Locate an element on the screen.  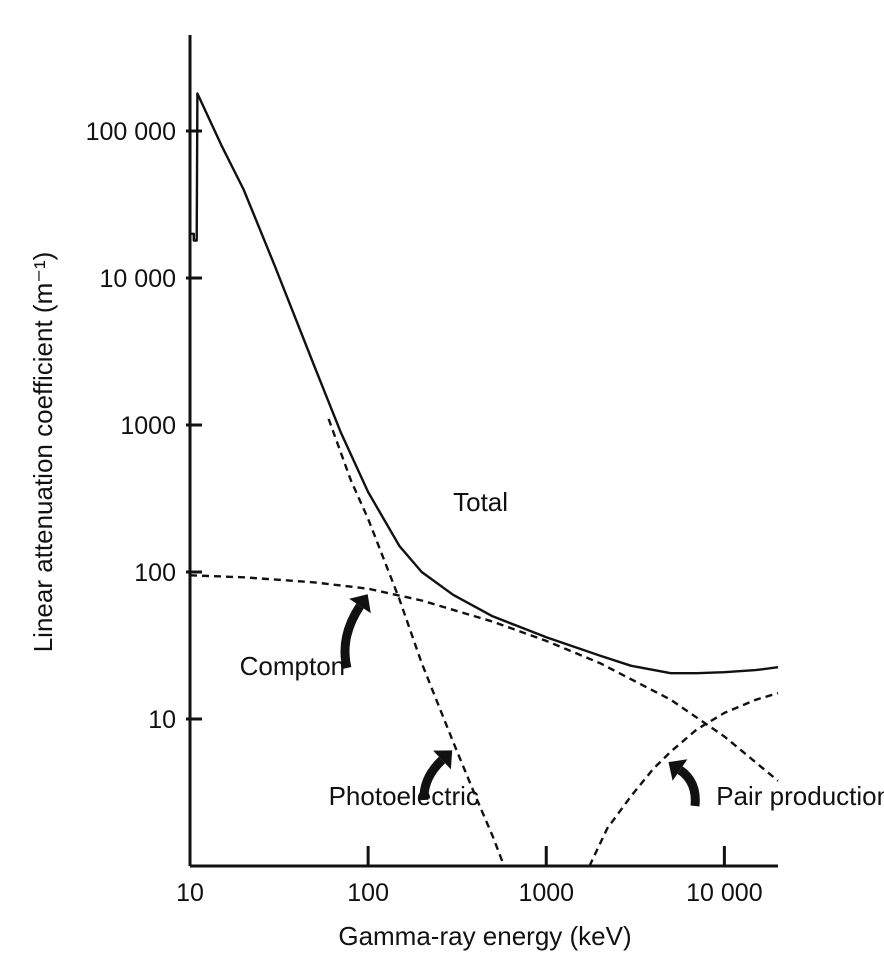
pair-production-arrow-shaft is located at coordinates (688, 786).